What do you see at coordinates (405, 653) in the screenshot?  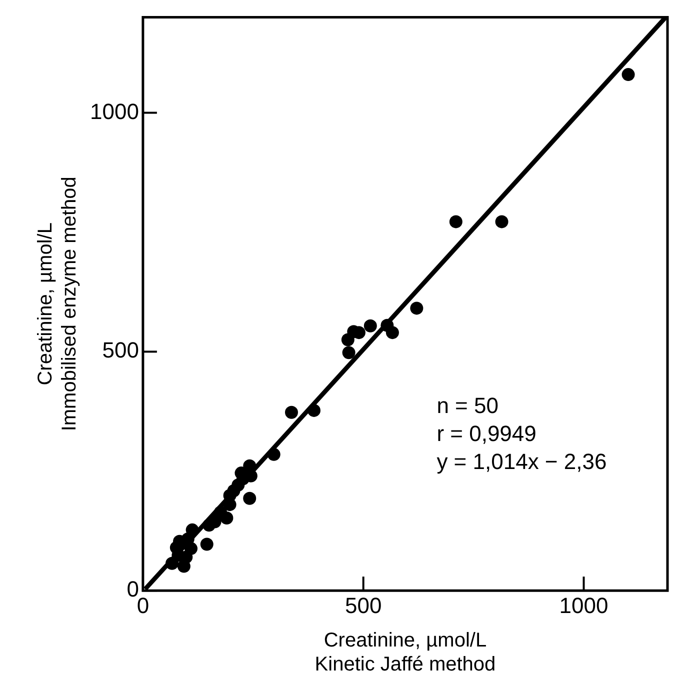 I see `x-axis-title: Creatinine, µmol/L Kinetic Jaffé method` at bounding box center [405, 653].